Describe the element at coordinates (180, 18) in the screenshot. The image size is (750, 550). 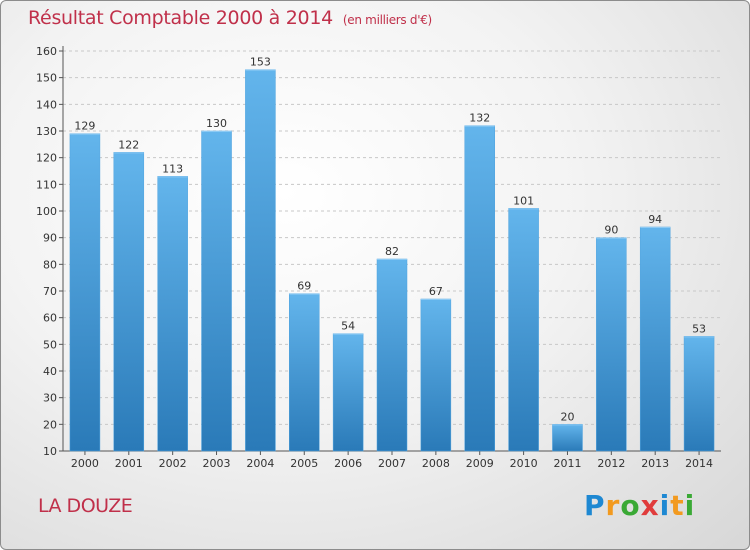
I see `chart-title-text: Résultat Comptable 2000 à 2014` at that location.